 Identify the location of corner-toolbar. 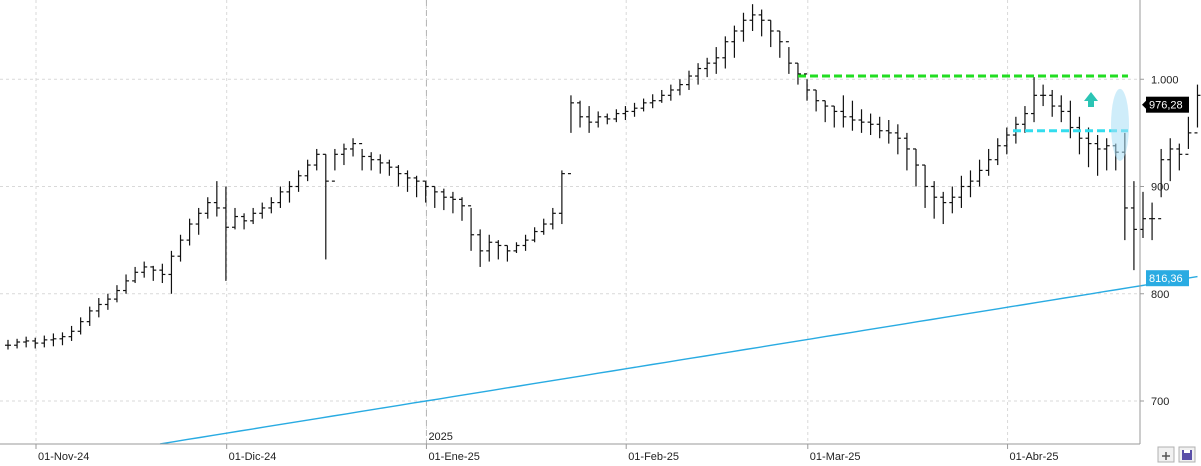
(1176, 454).